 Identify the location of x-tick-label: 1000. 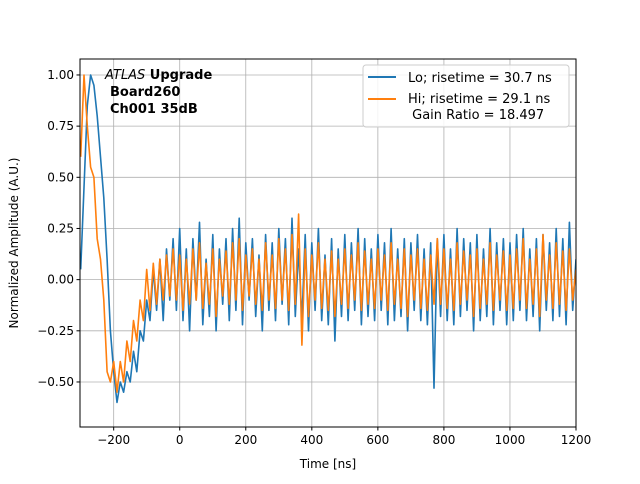
(510, 440).